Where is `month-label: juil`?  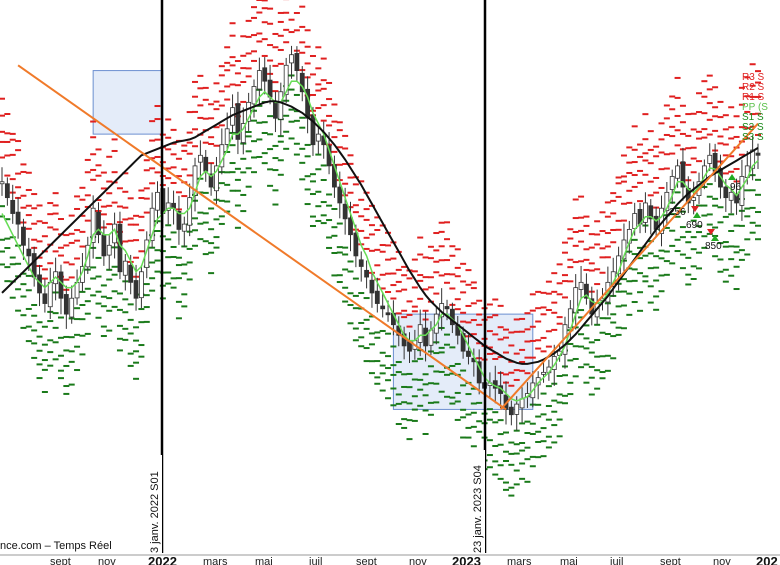 month-label: juil is located at coordinates (616, 560).